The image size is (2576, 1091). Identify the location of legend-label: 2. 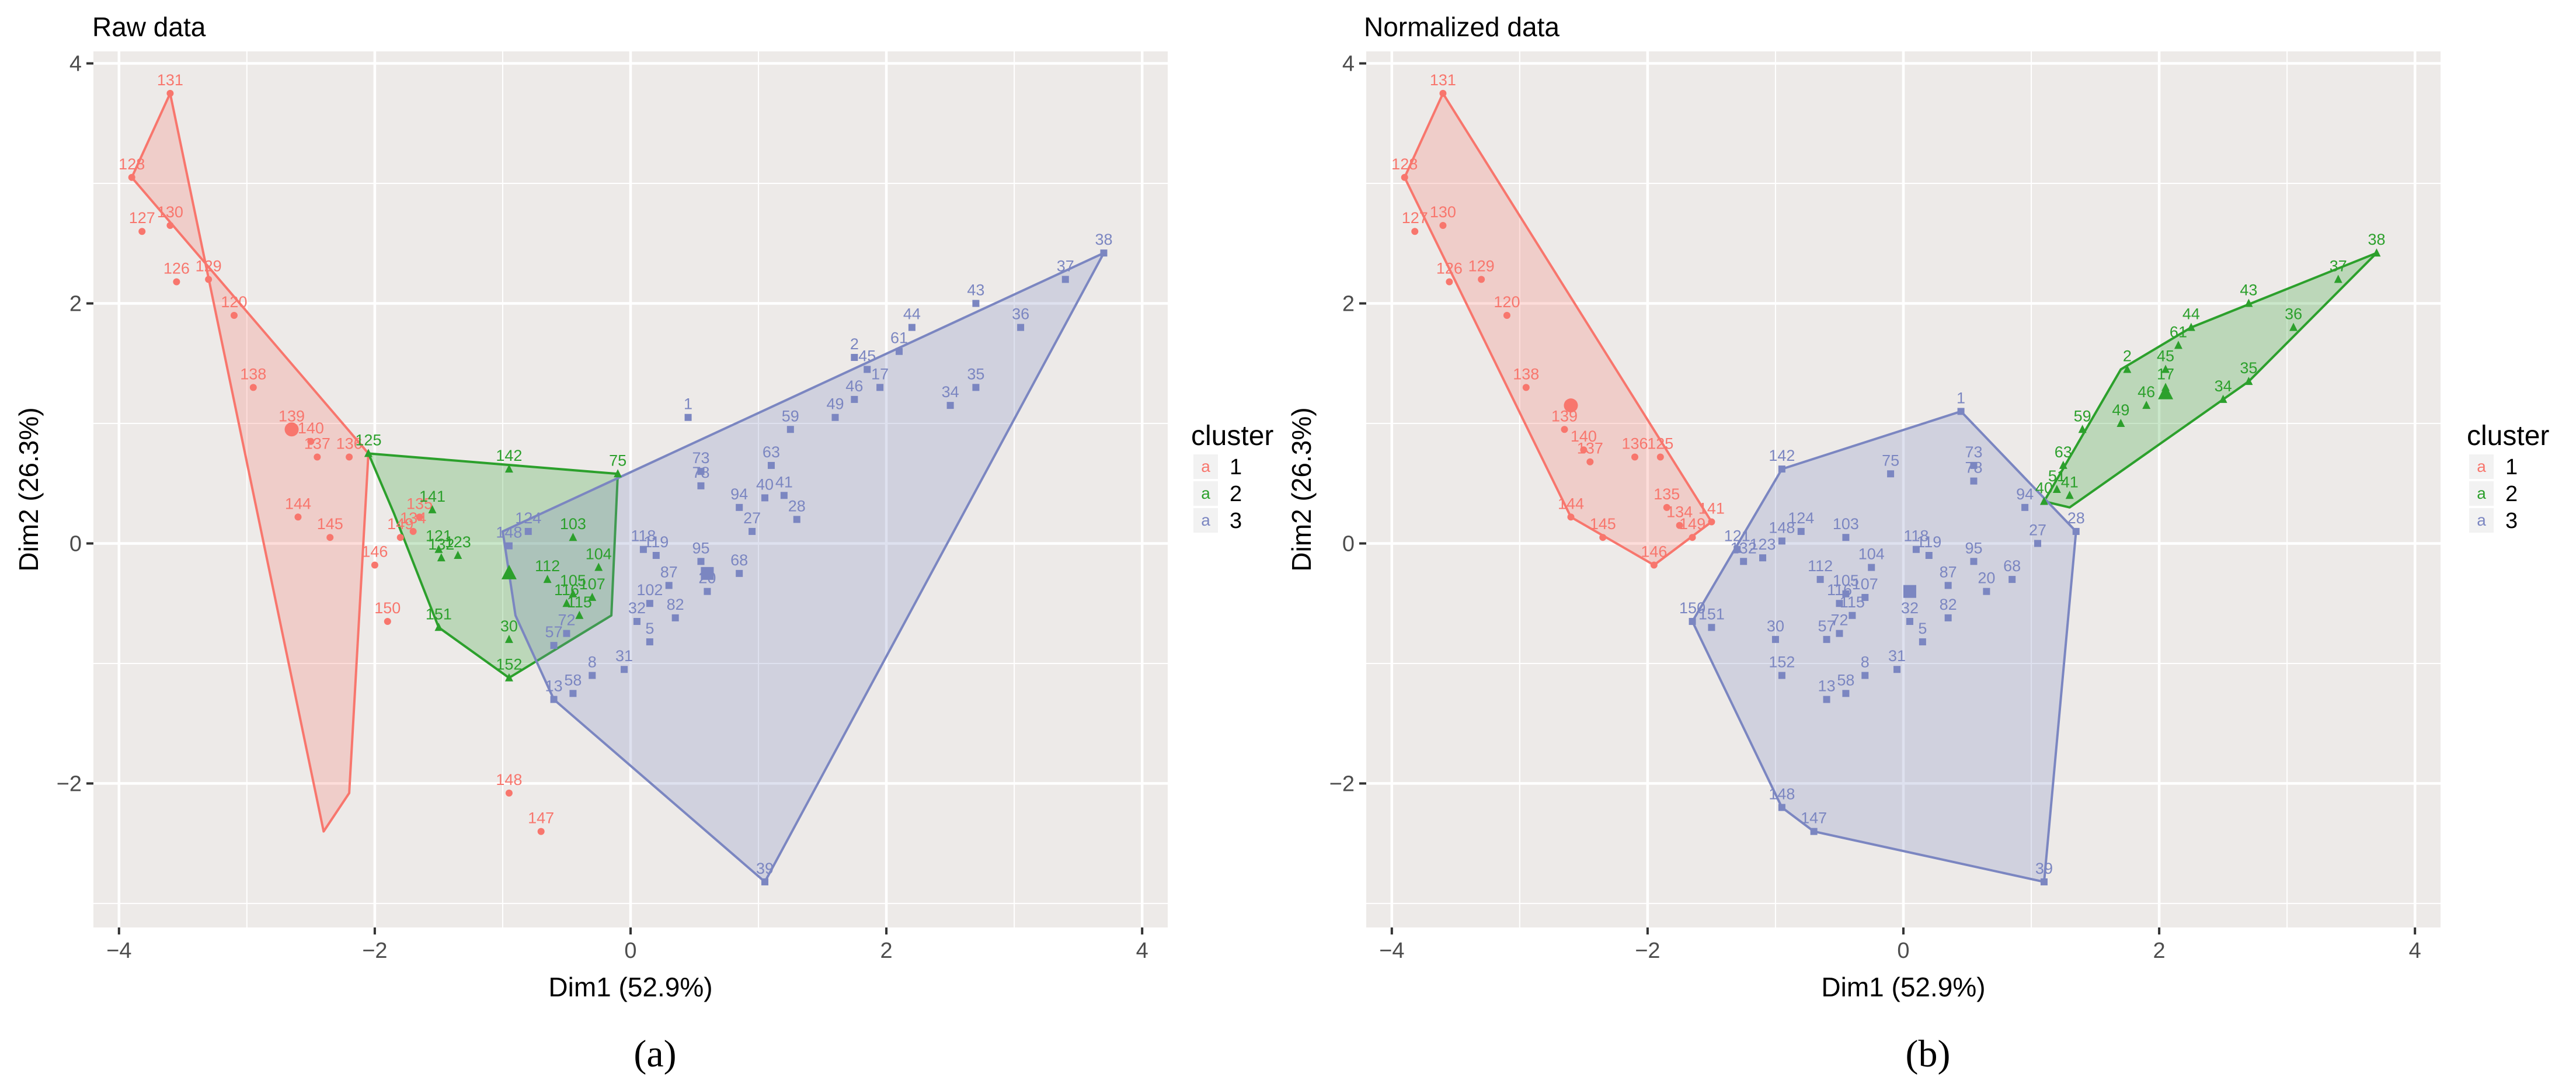
(2511, 494).